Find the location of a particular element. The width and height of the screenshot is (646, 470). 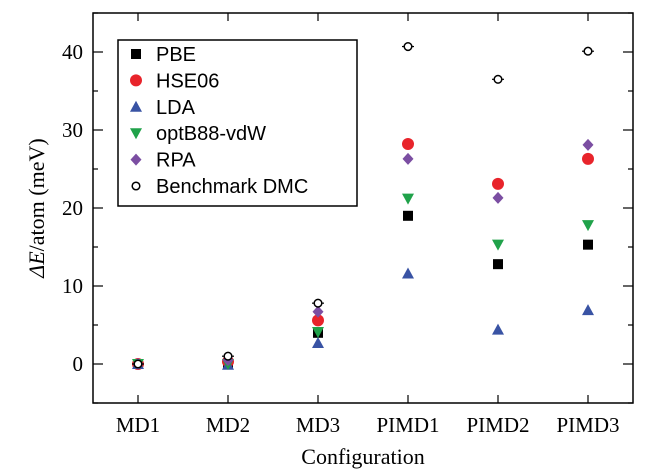

legend-item: LDA is located at coordinates (163, 108).